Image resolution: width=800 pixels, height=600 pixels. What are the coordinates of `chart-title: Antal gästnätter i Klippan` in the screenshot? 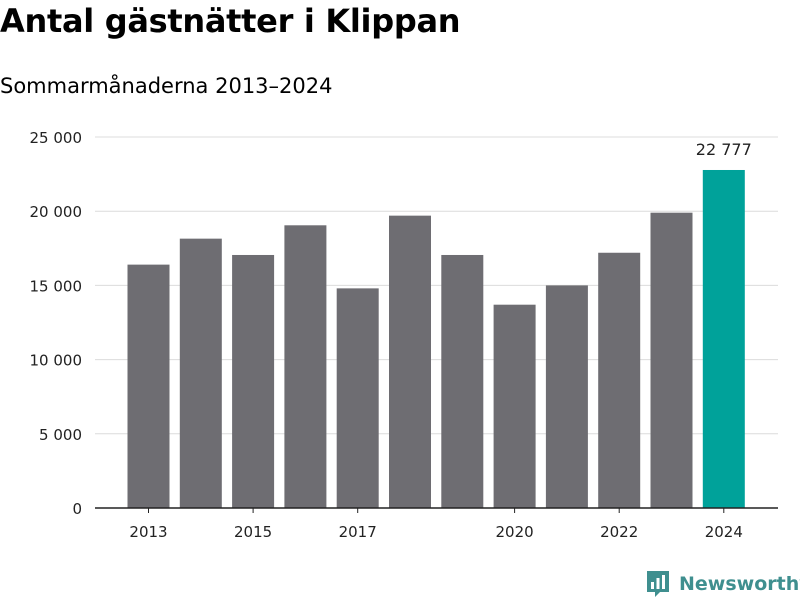 It's located at (230, 21).